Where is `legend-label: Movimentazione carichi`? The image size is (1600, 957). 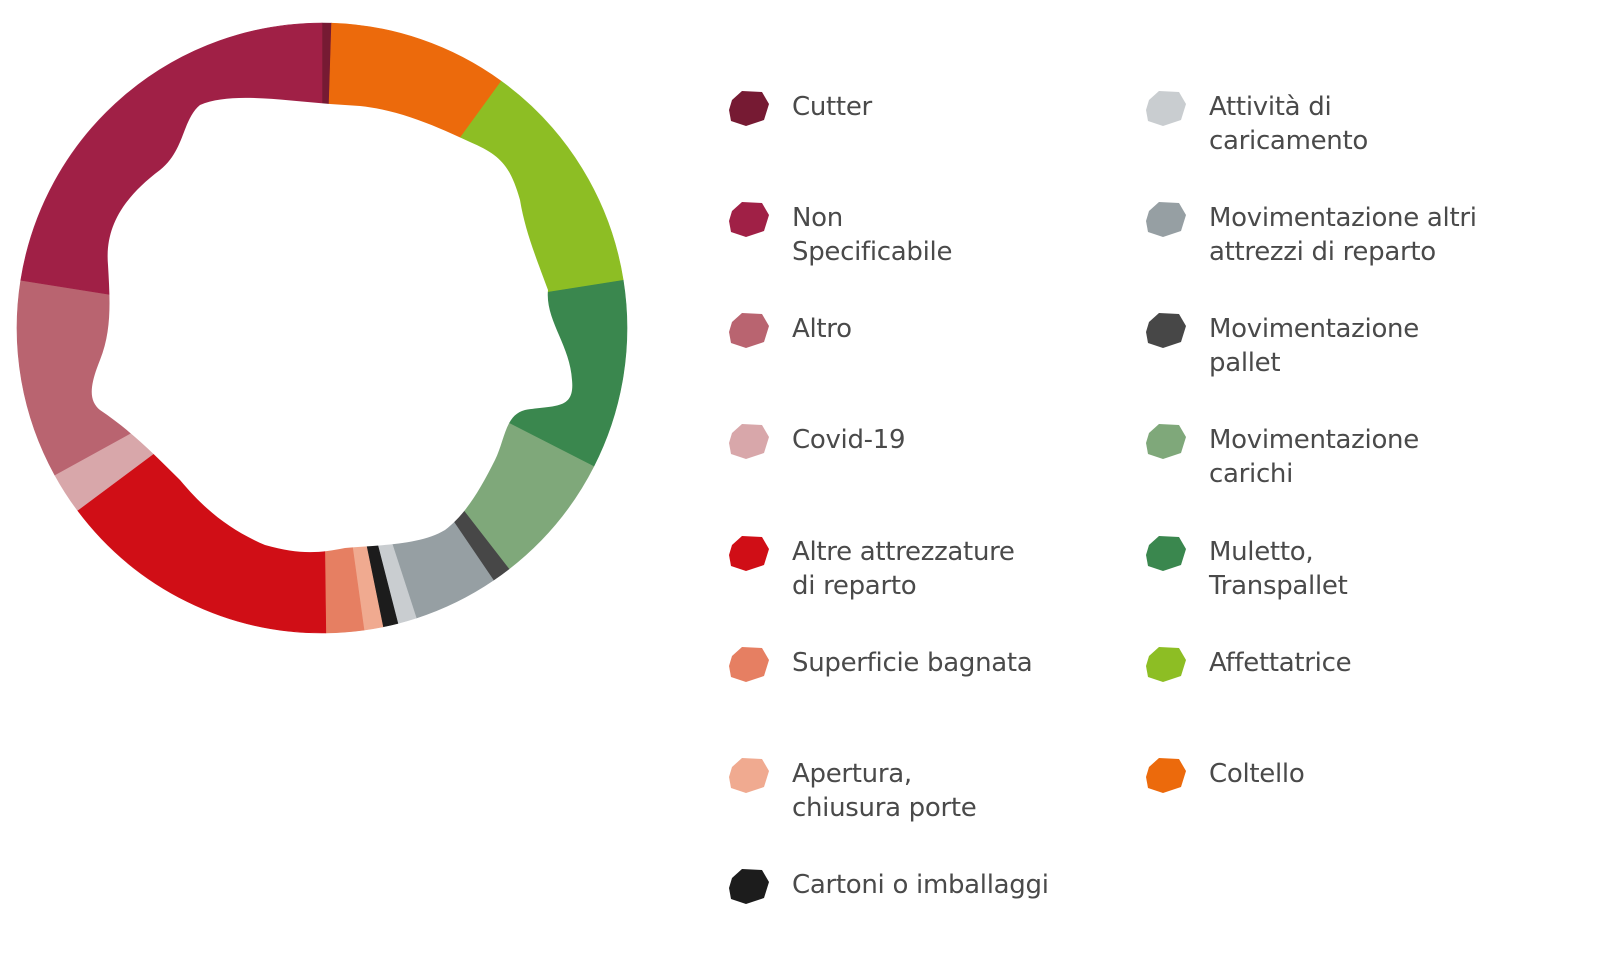
legend-label: Movimentazione carichi is located at coordinates (1314, 457).